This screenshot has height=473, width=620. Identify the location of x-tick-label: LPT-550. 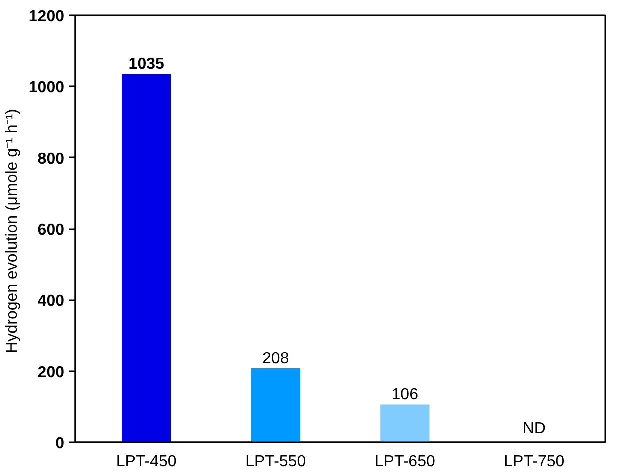
(276, 462).